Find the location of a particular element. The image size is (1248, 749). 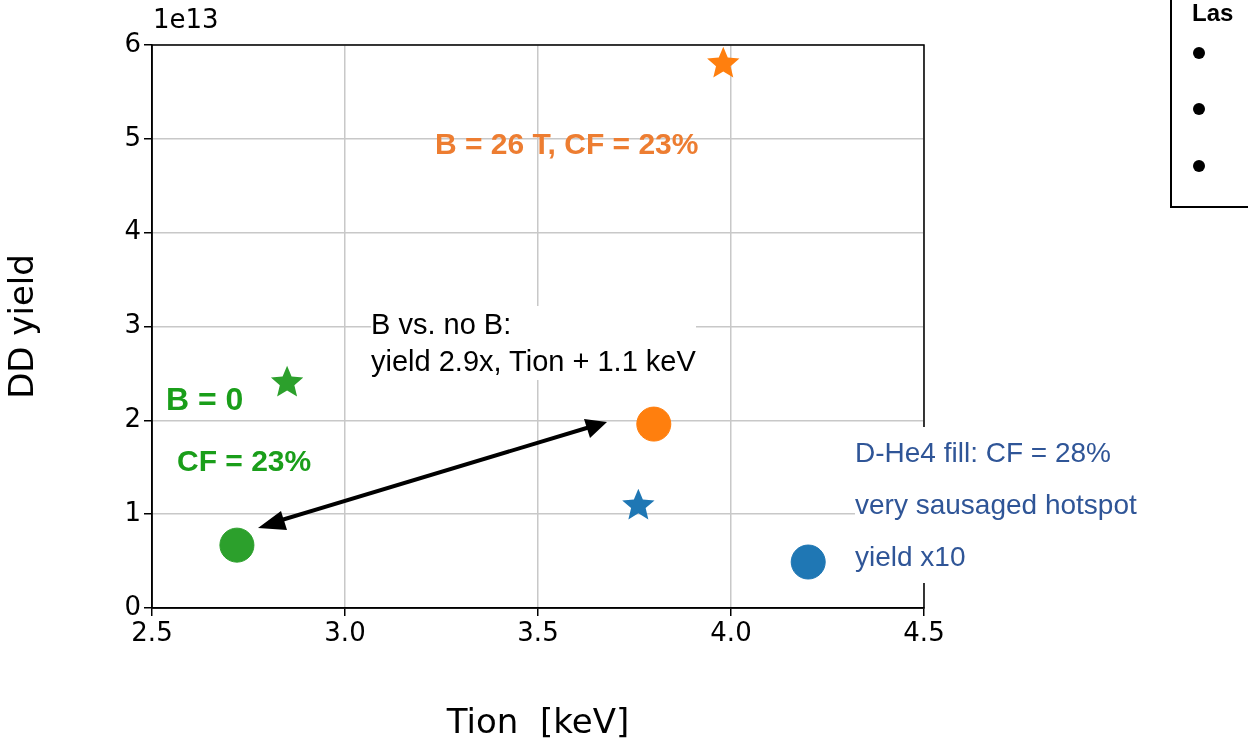

annotation: B = 26 T, CF = 23% is located at coordinates (567, 144).